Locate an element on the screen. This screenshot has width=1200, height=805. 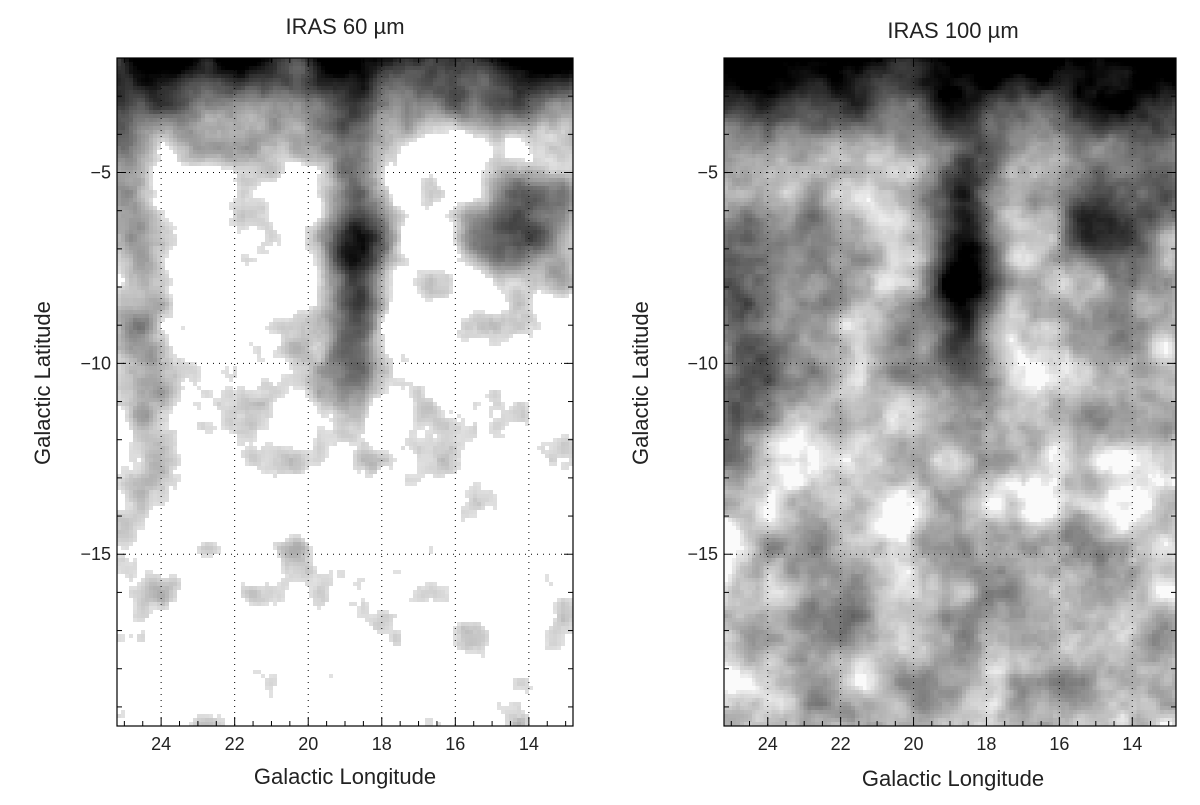
panel-title: IRAS 100 µm is located at coordinates (953, 30).